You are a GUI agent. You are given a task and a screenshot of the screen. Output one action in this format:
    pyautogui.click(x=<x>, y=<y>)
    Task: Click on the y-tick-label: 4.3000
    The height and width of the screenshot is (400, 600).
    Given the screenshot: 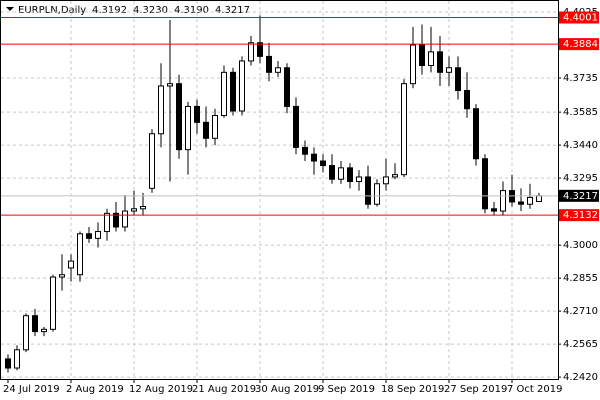 What is the action you would take?
    pyautogui.click(x=580, y=245)
    